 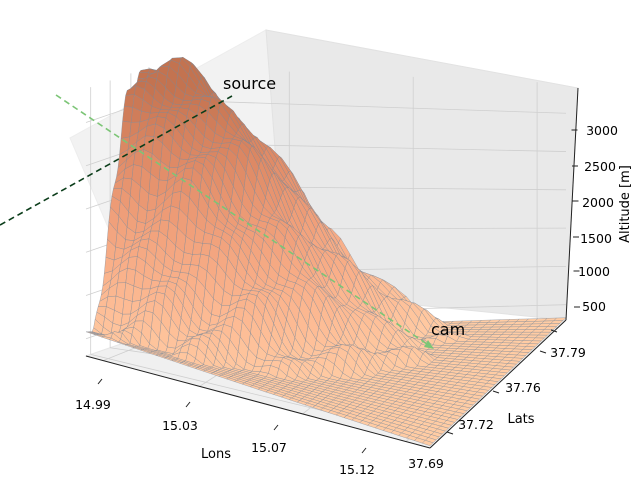 I want to click on y-axis-label: Lats, so click(x=520, y=419).